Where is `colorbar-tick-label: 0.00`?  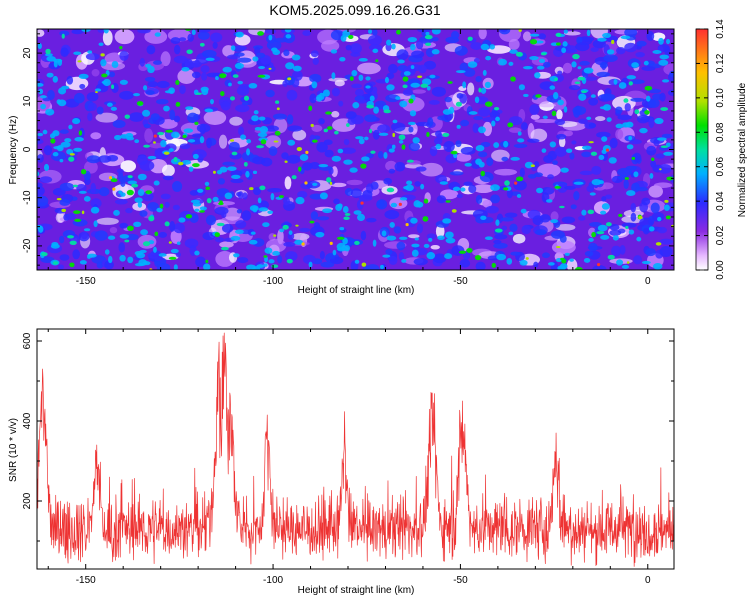 colorbar-tick-label: 0.00 is located at coordinates (720, 270).